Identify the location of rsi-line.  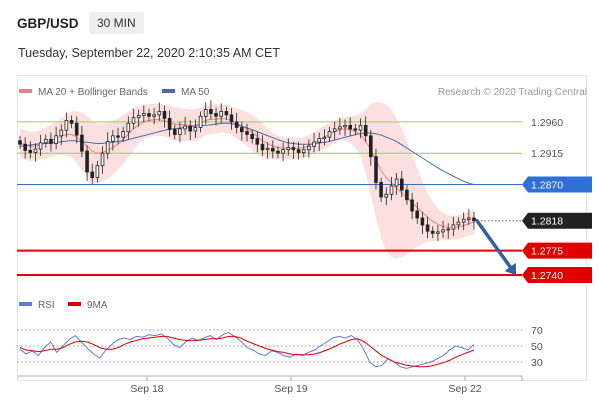
(247, 350).